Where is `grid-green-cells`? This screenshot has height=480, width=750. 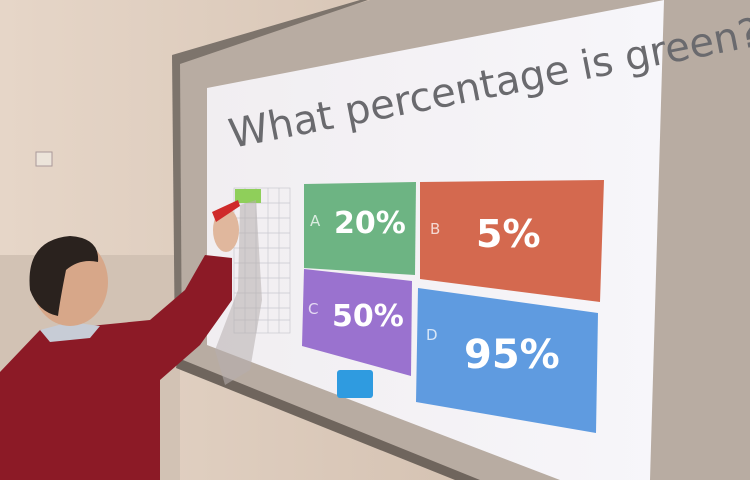
grid-green-cells is located at coordinates (248, 196).